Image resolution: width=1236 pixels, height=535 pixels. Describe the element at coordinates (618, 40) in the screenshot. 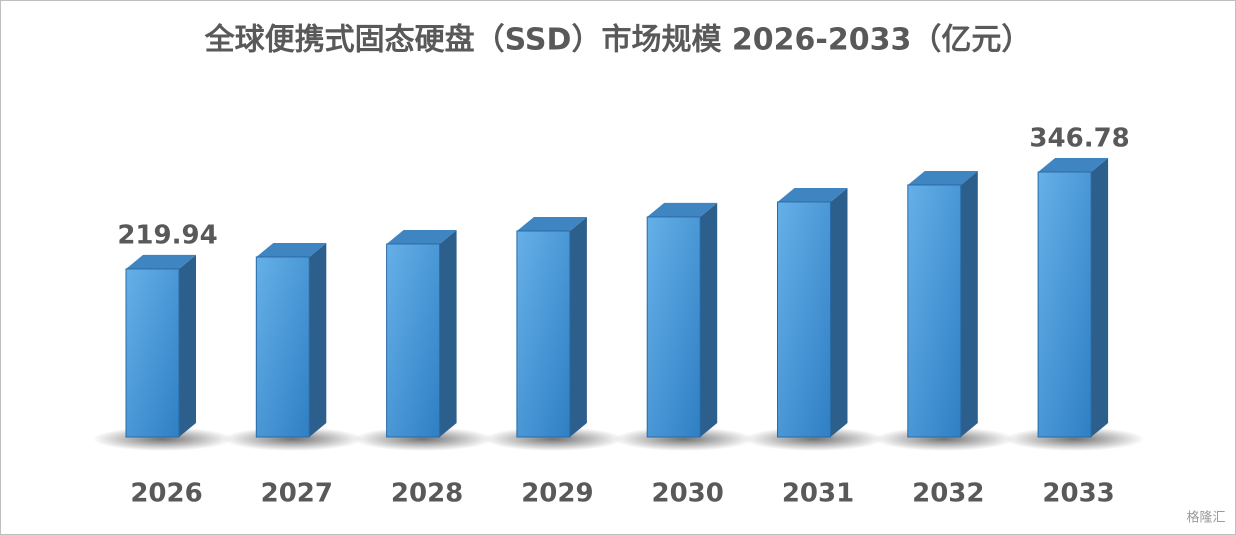

I see `chart-title: 全球便携式固态硬盘（SSD）市场规模 2026-2033（亿元）` at that location.